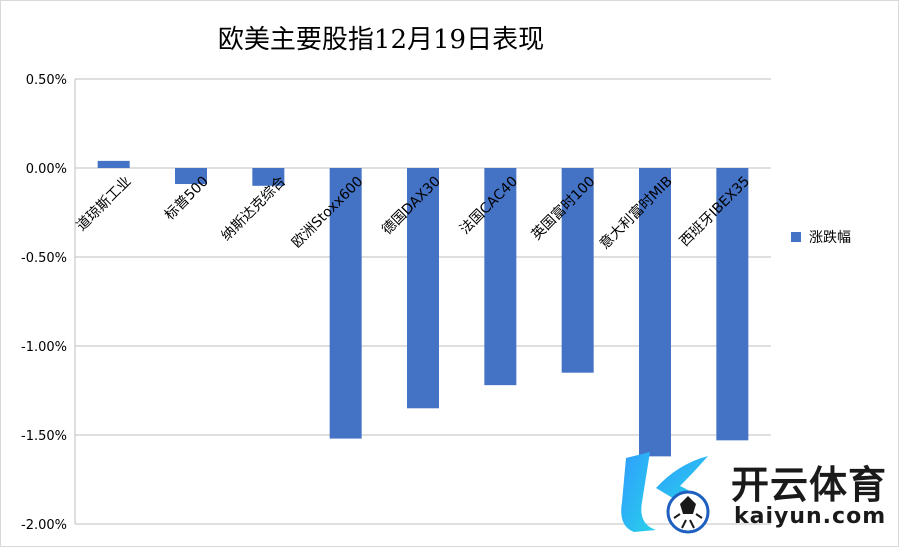 The image size is (899, 548). I want to click on y-tick-label: -0.50%, so click(44, 258).